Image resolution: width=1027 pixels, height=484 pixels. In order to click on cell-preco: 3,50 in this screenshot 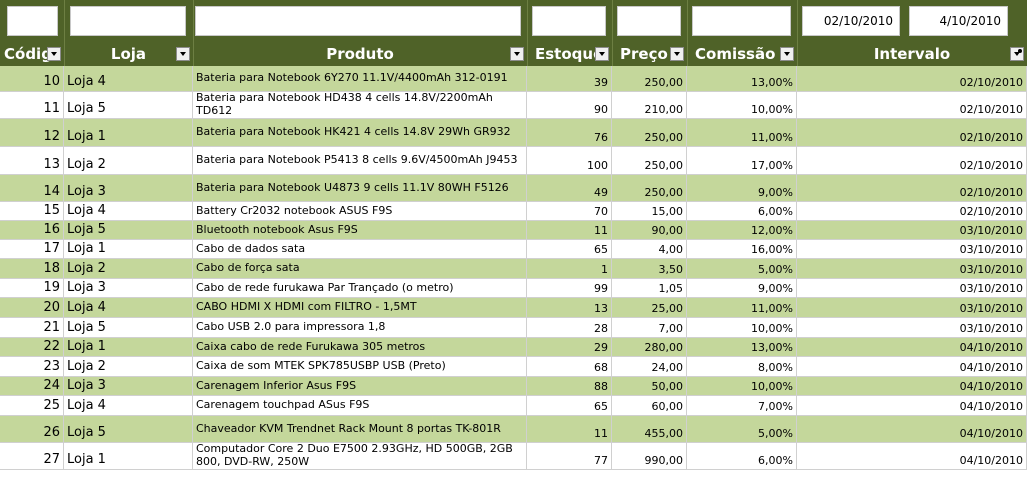, I will do `click(649, 268)`.